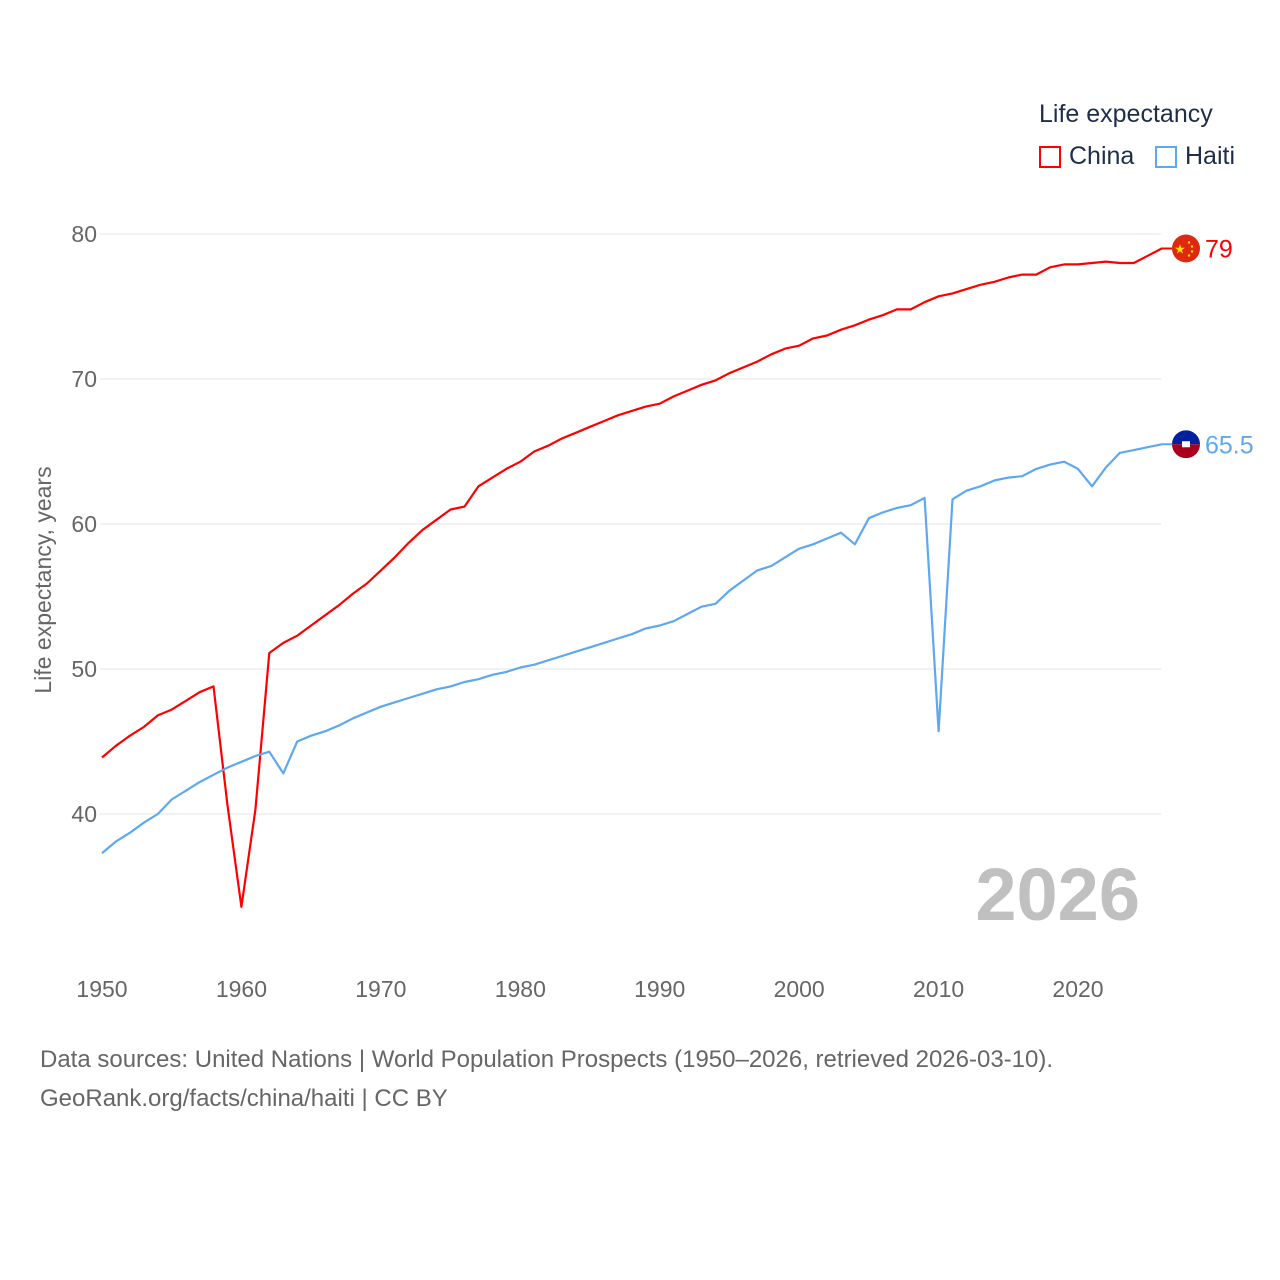 Image resolution: width=1280 pixels, height=1280 pixels. Describe the element at coordinates (84, 524) in the screenshot. I see `y-tick-label: 60` at that location.